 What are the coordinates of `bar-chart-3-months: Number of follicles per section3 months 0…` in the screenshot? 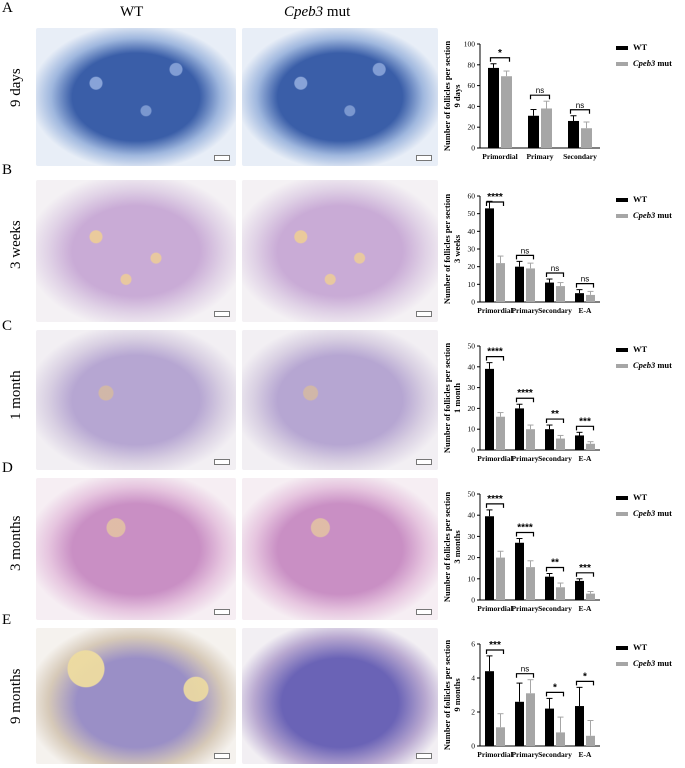 It's located at (557, 552).